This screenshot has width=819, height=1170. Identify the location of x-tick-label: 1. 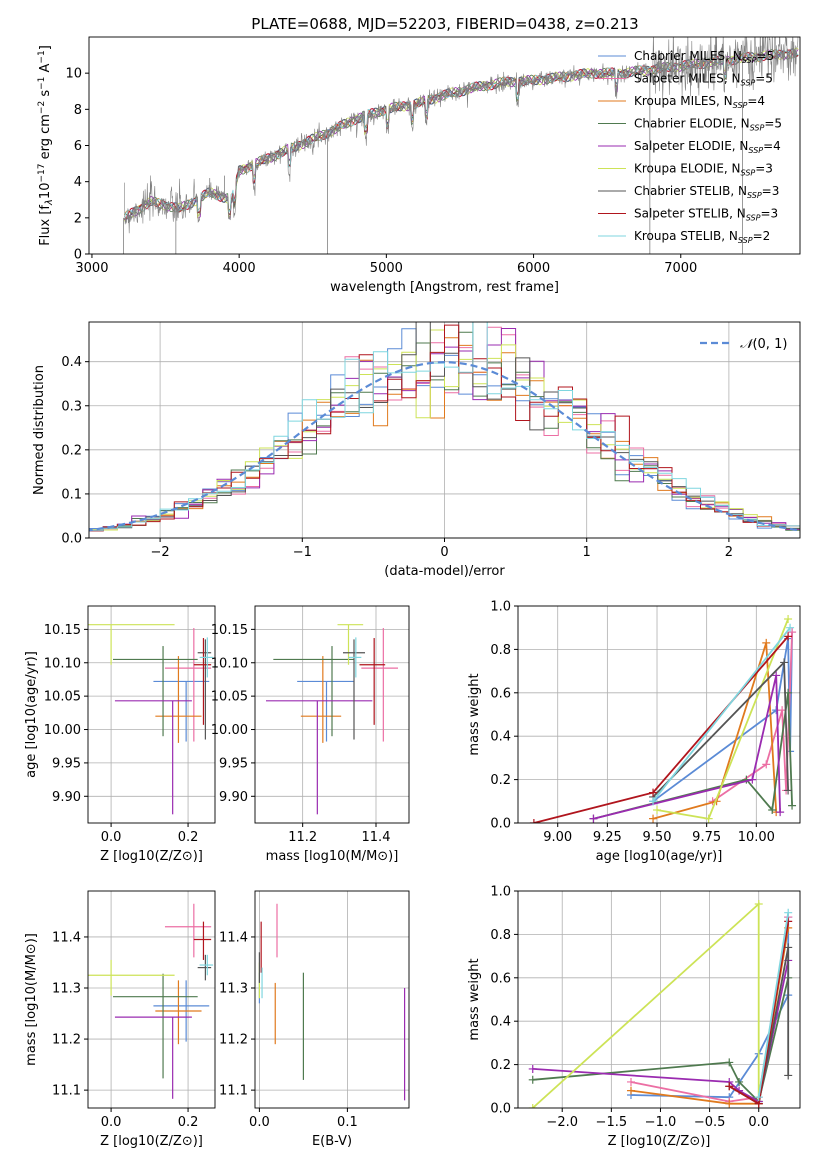
(587, 552).